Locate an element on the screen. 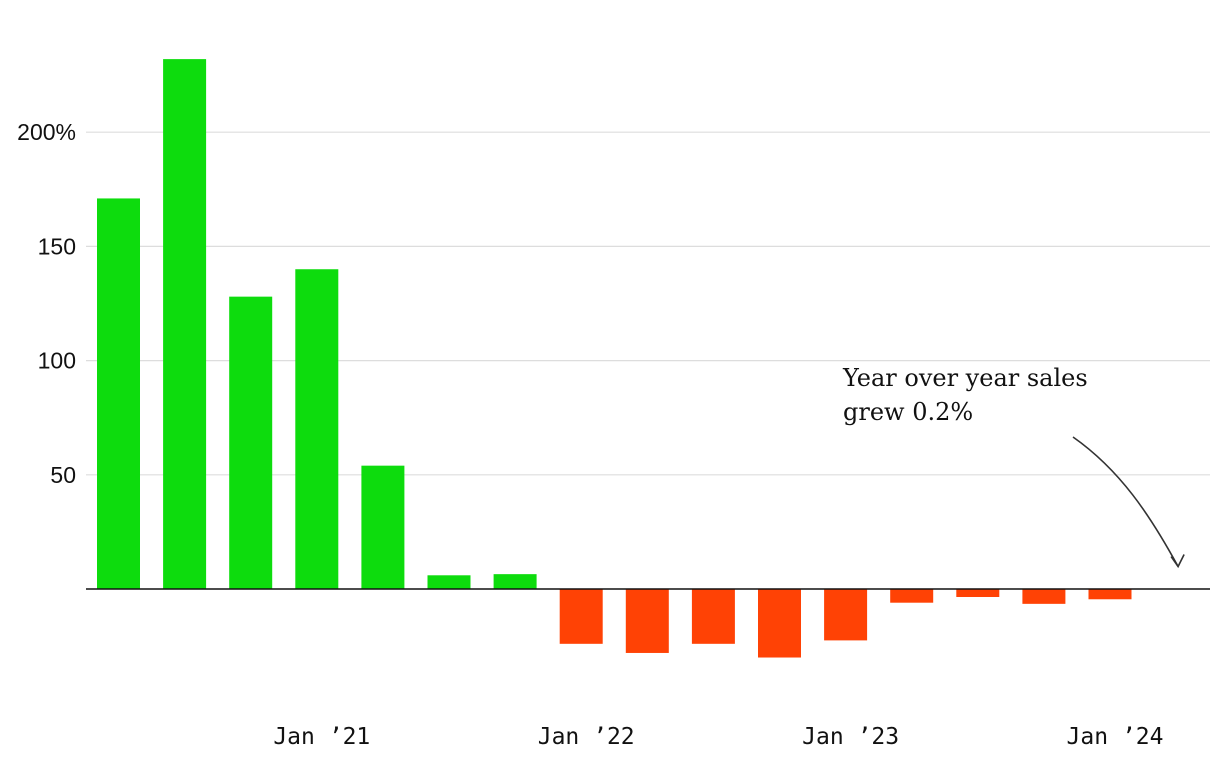  y-tick-label: 50 is located at coordinates (63, 475).